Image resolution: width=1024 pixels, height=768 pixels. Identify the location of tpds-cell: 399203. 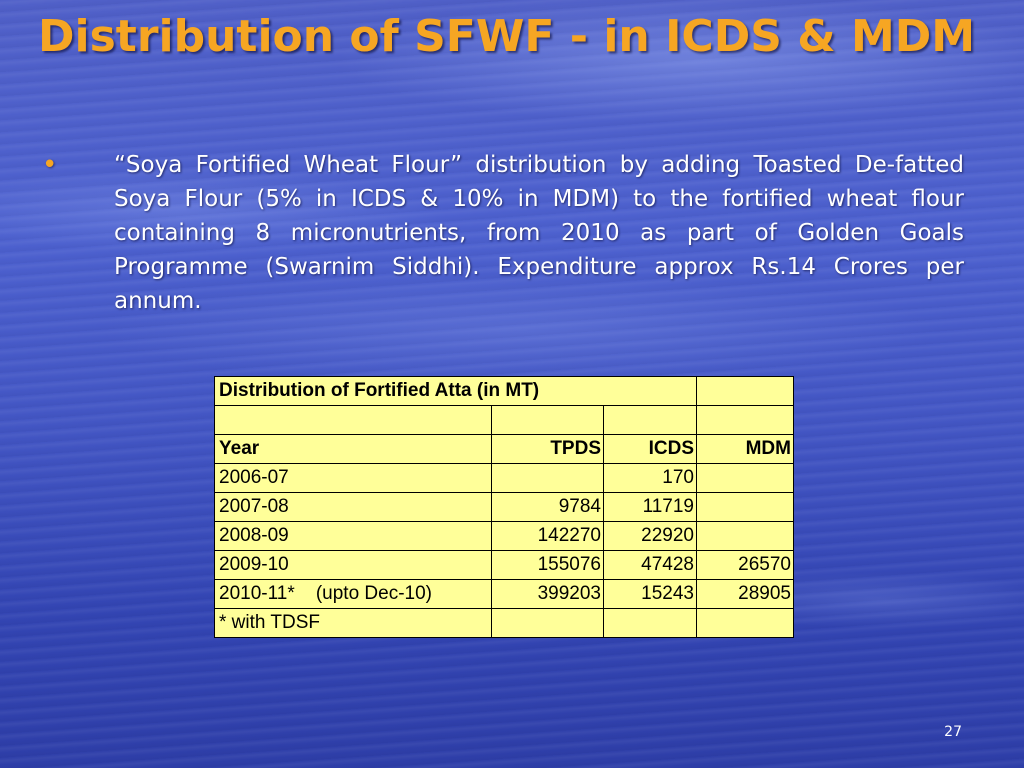
(547, 594).